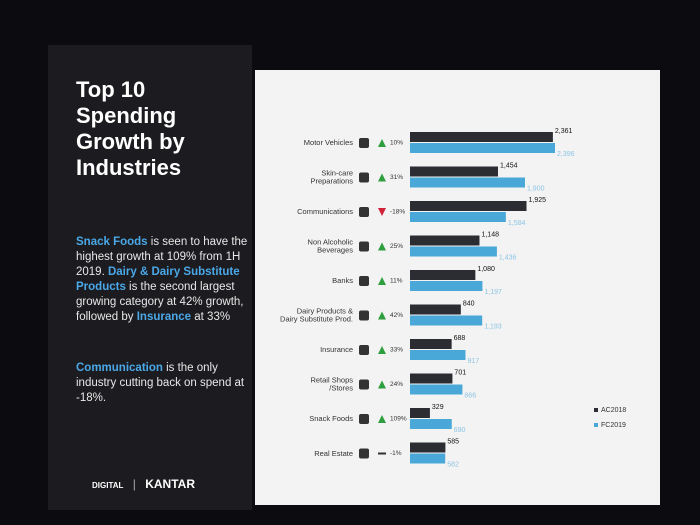  Describe the element at coordinates (537, 200) in the screenshot. I see `value-label: 1,925` at that location.